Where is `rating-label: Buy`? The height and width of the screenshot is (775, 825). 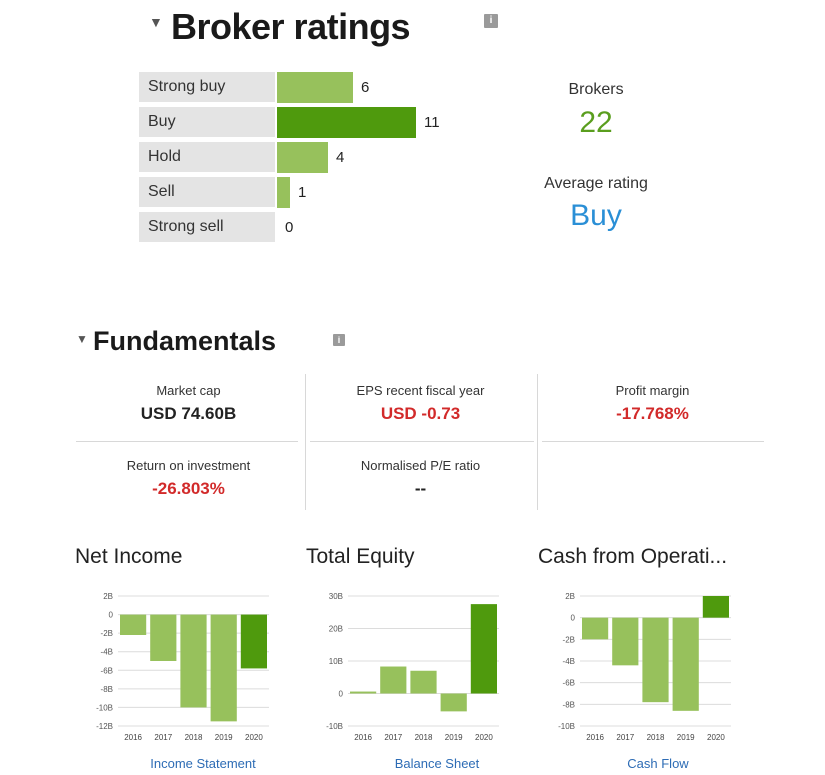
rating-label: Buy is located at coordinates (207, 122).